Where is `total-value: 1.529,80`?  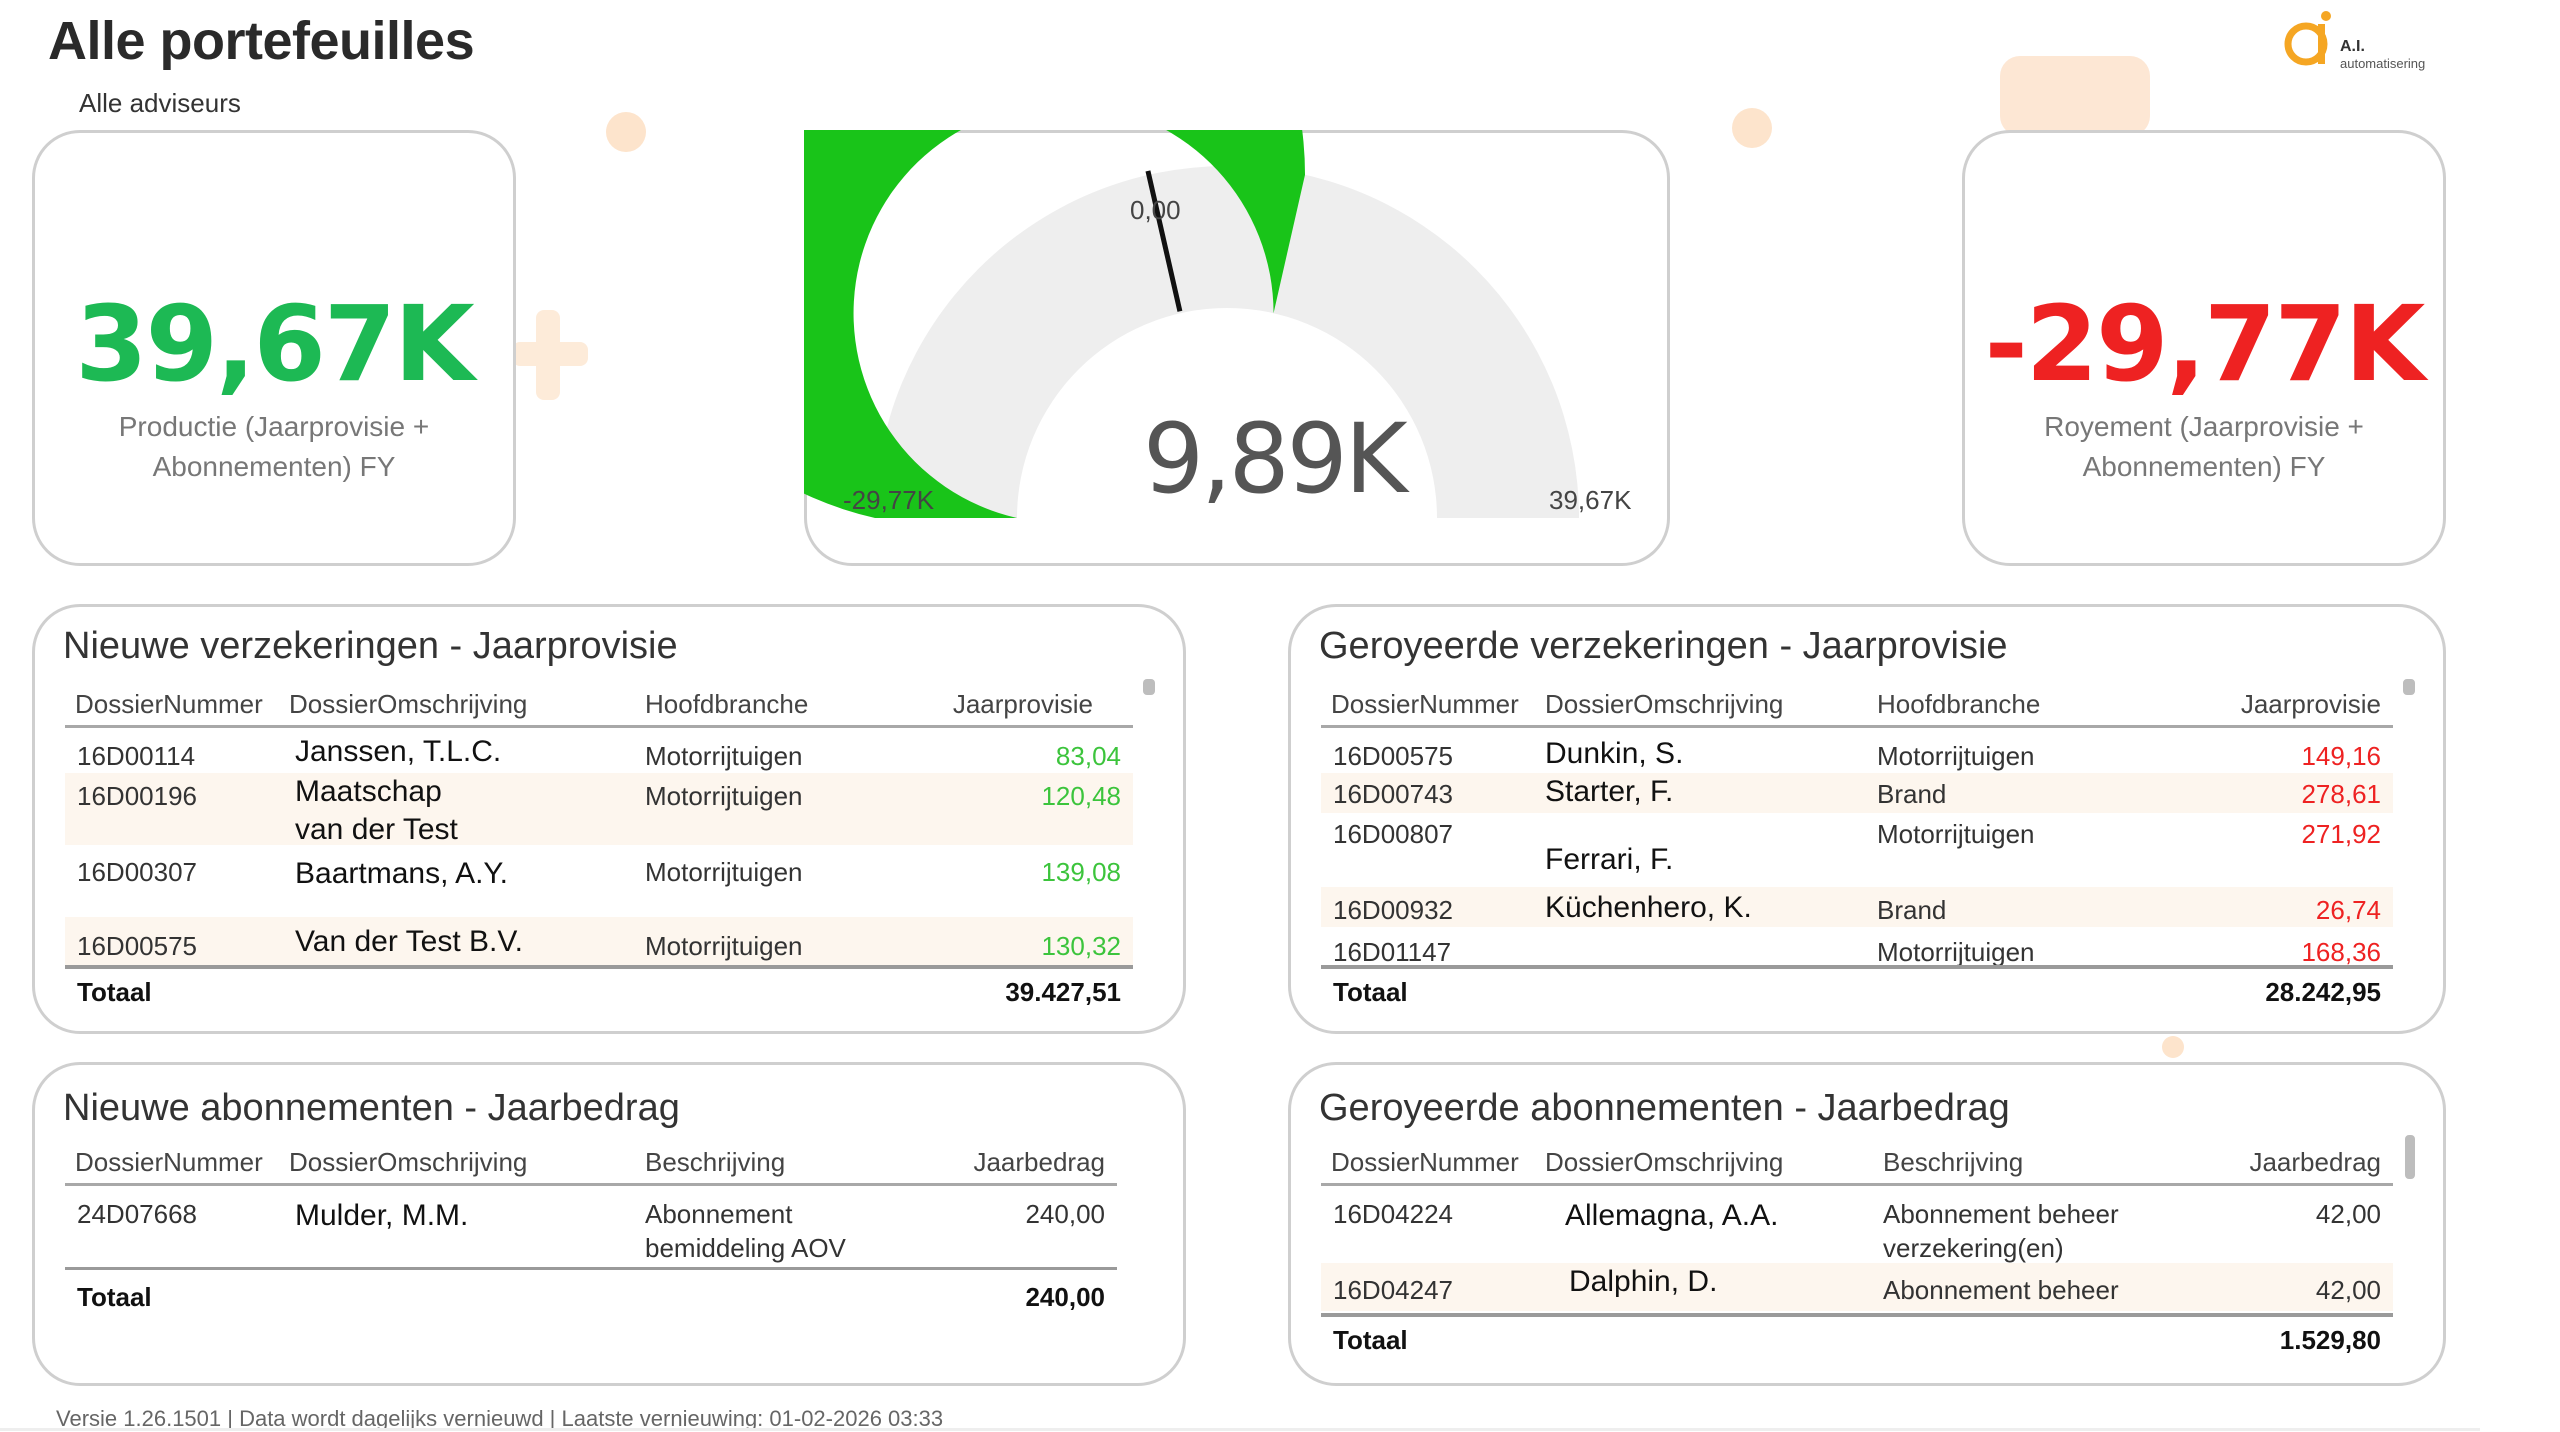 total-value: 1.529,80 is located at coordinates (2330, 1340).